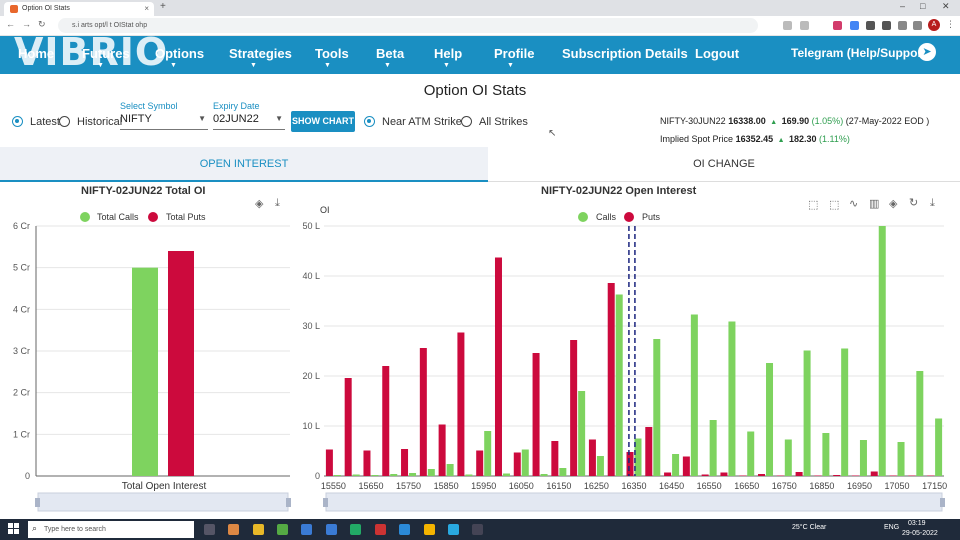 The width and height of the screenshot is (960, 540). What do you see at coordinates (404, 529) in the screenshot?
I see `edge-icon` at bounding box center [404, 529].